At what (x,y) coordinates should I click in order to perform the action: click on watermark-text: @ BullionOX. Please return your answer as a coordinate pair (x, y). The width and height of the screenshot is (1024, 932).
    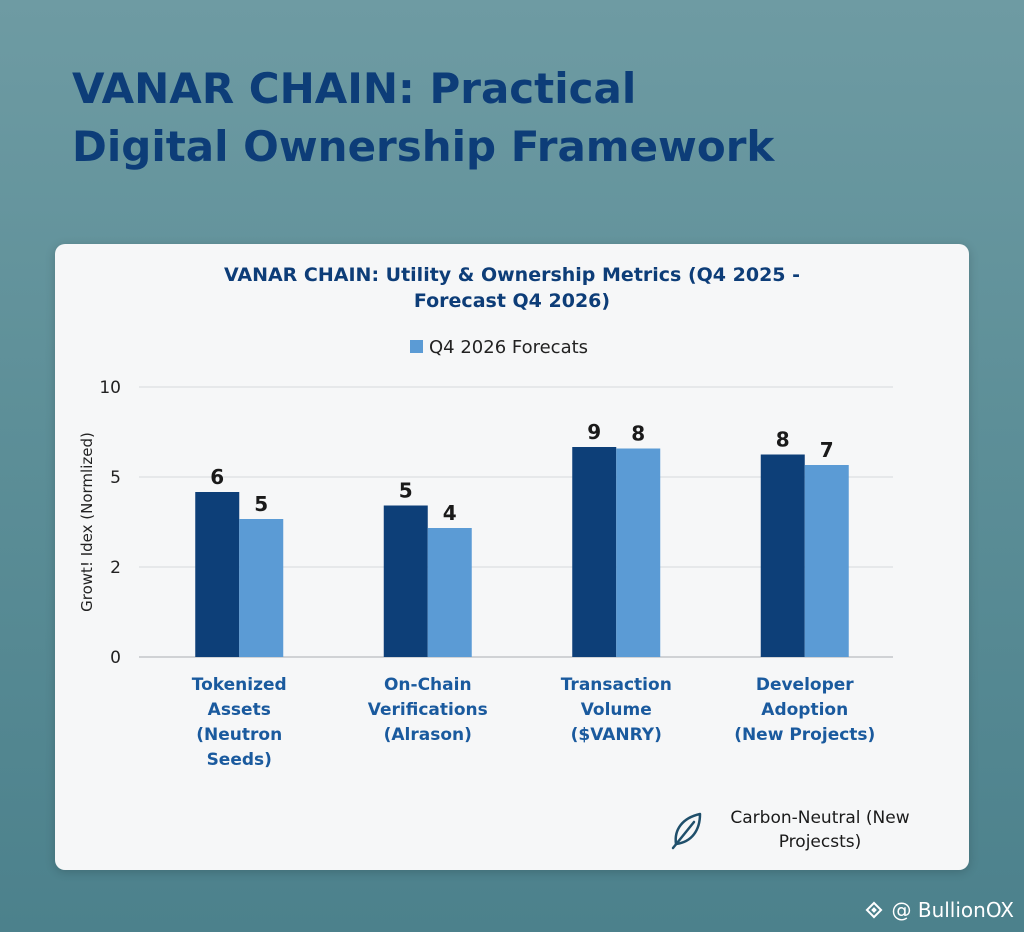
    Looking at the image, I should click on (953, 910).